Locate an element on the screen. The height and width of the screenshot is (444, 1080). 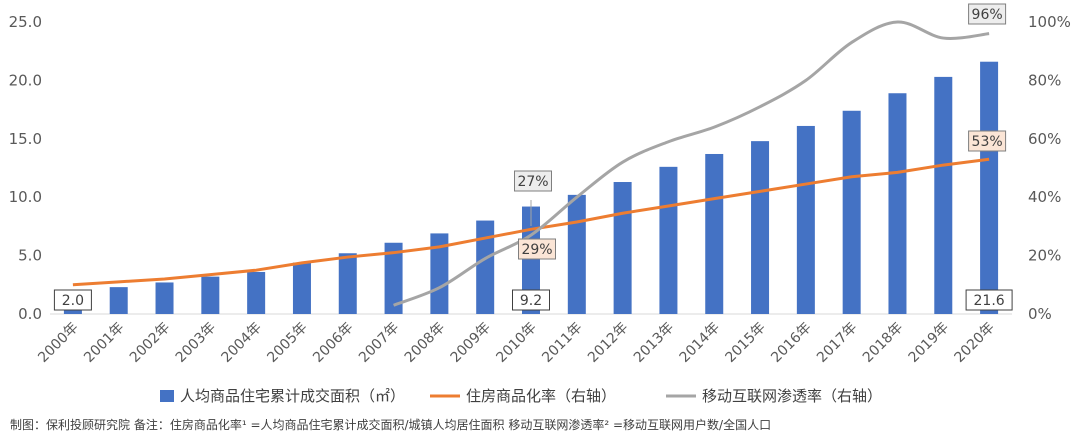
x-axis-tick-label: 2009年 is located at coordinates (471, 343).